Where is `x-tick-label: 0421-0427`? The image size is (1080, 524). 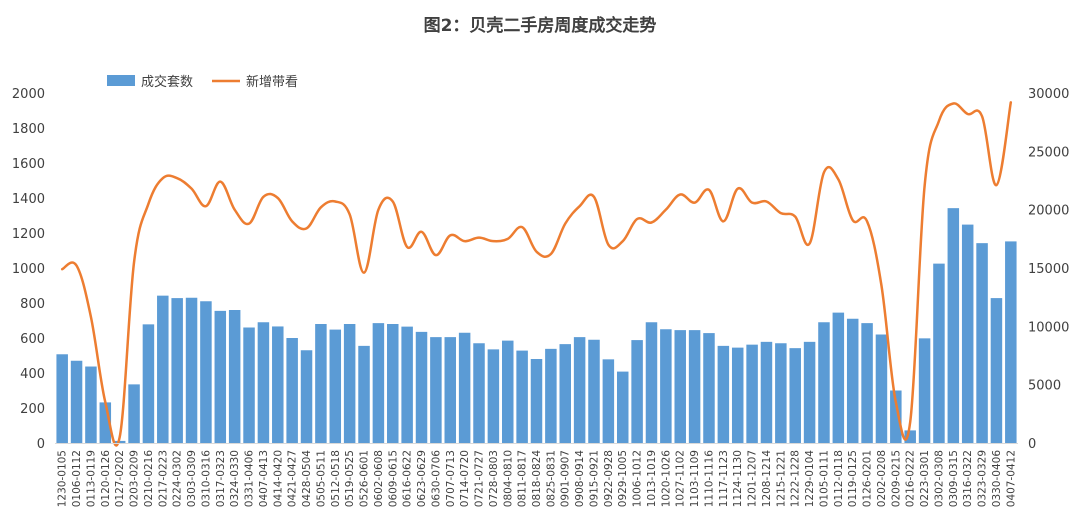
x-tick-label: 0421-0427 is located at coordinates (293, 478).